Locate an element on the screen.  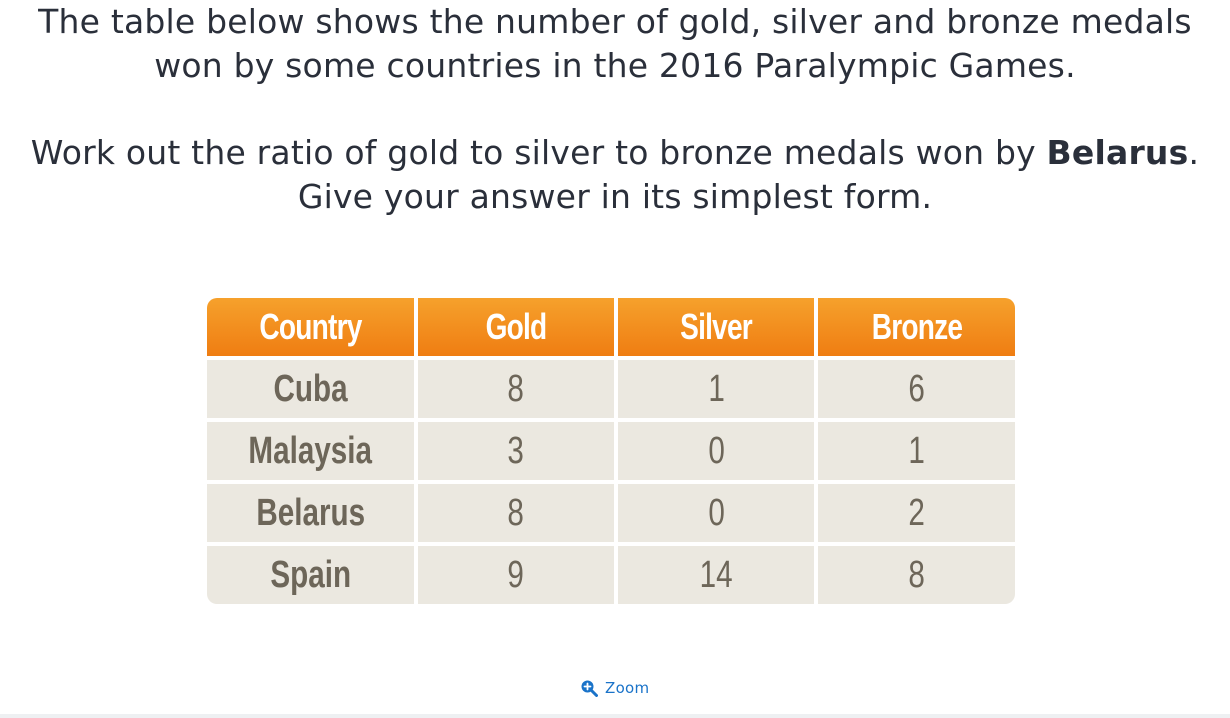
table-row: Belarus 8 0 2 is located at coordinates (611, 513).